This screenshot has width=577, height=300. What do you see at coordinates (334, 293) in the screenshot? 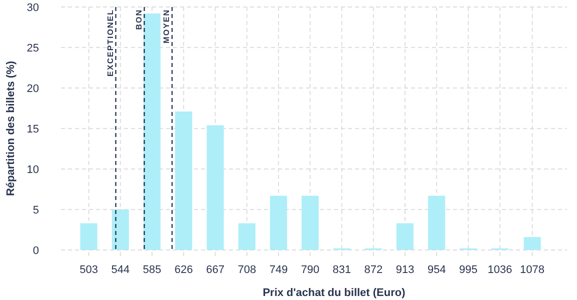
I see `x-axis-title: Prix d'achat du billet (Euro)` at bounding box center [334, 293].